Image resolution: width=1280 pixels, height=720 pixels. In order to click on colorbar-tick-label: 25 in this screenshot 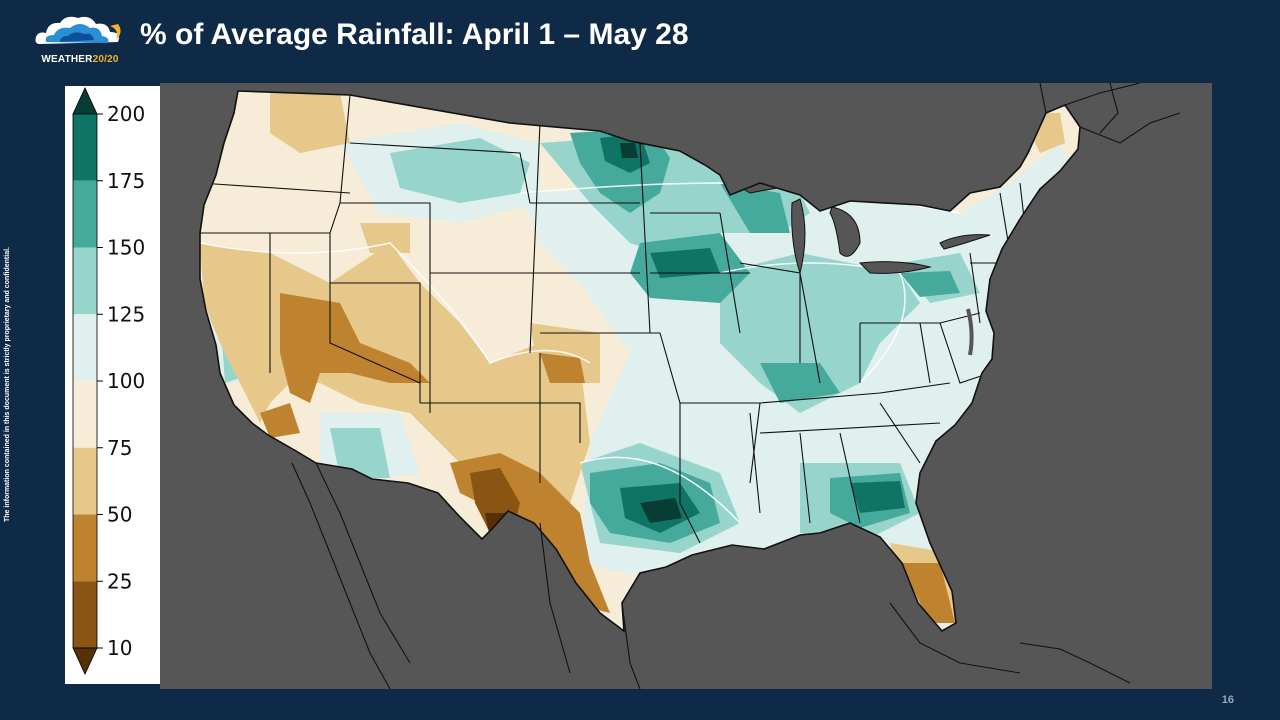, I will do `click(119, 581)`.